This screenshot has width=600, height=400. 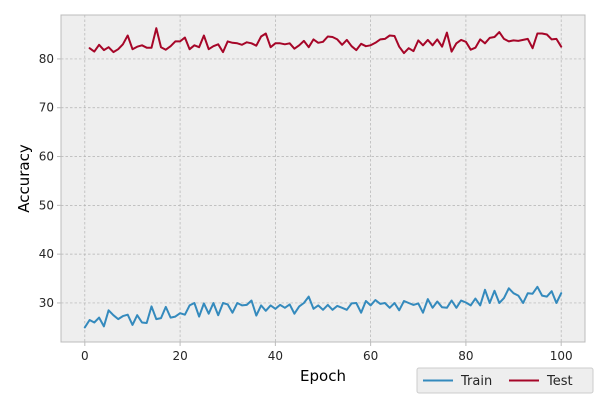 I want to click on legend: Train Test, so click(x=505, y=380).